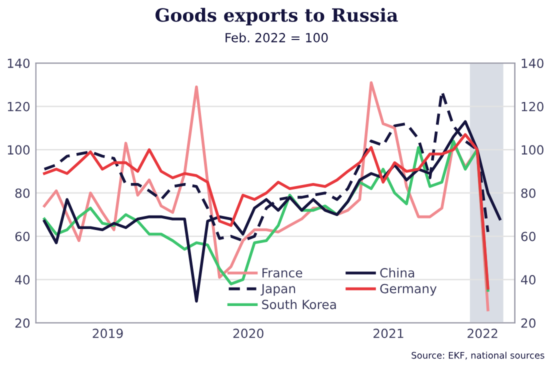 Image resolution: width=553 pixels, height=369 pixels. I want to click on legend-label: France, so click(282, 273).